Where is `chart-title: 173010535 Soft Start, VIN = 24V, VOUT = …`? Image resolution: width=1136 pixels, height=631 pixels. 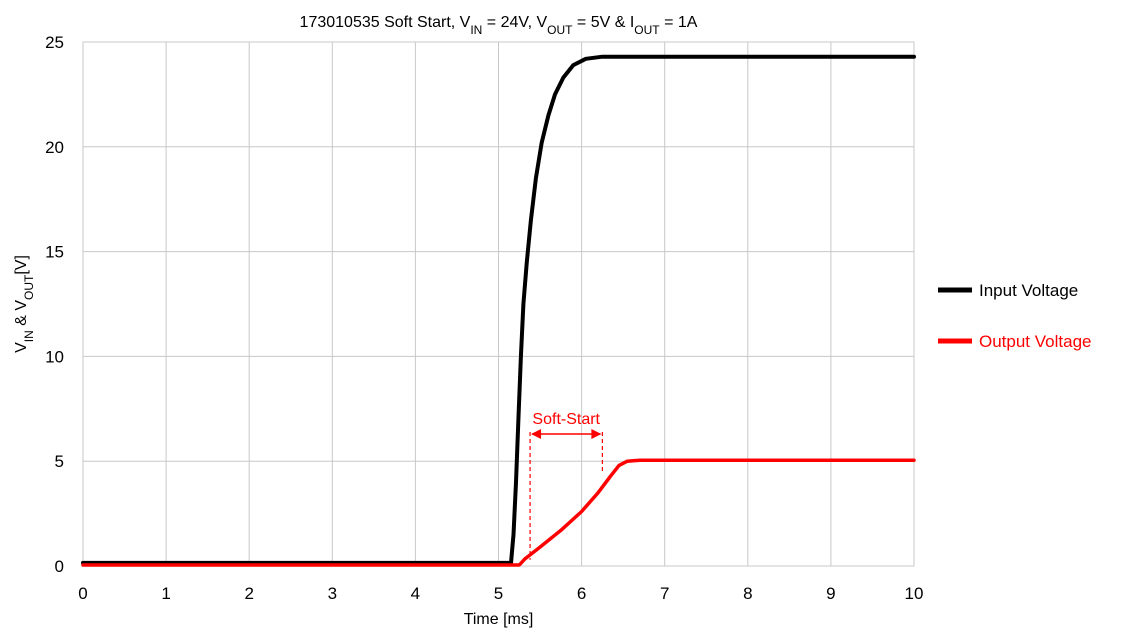
chart-title: 173010535 Soft Start, VIN = 24V, VOUT = … is located at coordinates (499, 25).